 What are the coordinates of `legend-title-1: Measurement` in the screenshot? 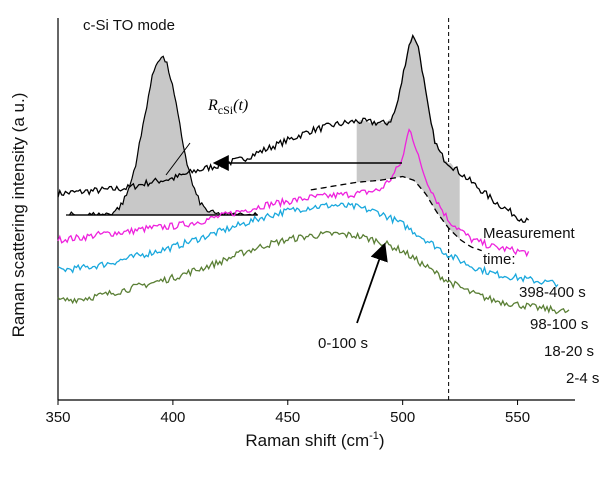 It's located at (529, 233).